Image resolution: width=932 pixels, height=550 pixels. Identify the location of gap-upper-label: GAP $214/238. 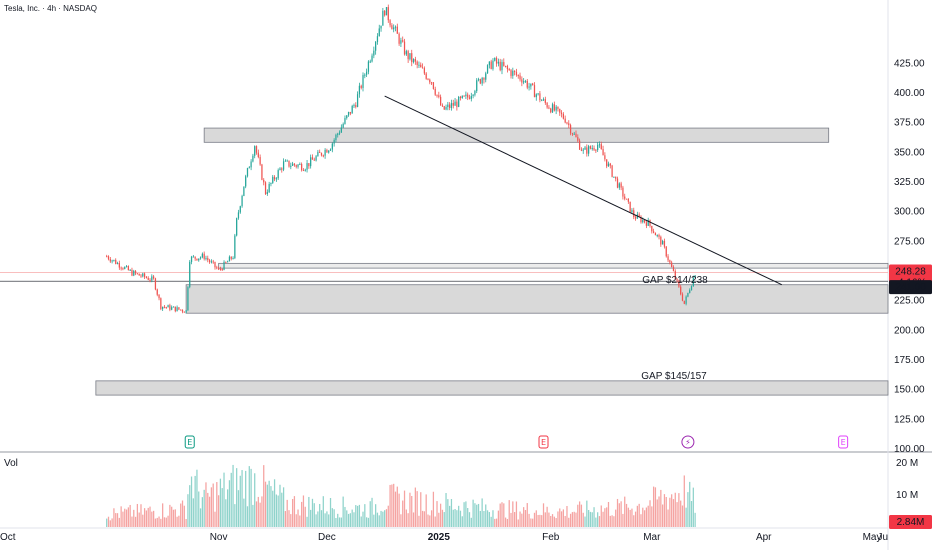
(675, 280).